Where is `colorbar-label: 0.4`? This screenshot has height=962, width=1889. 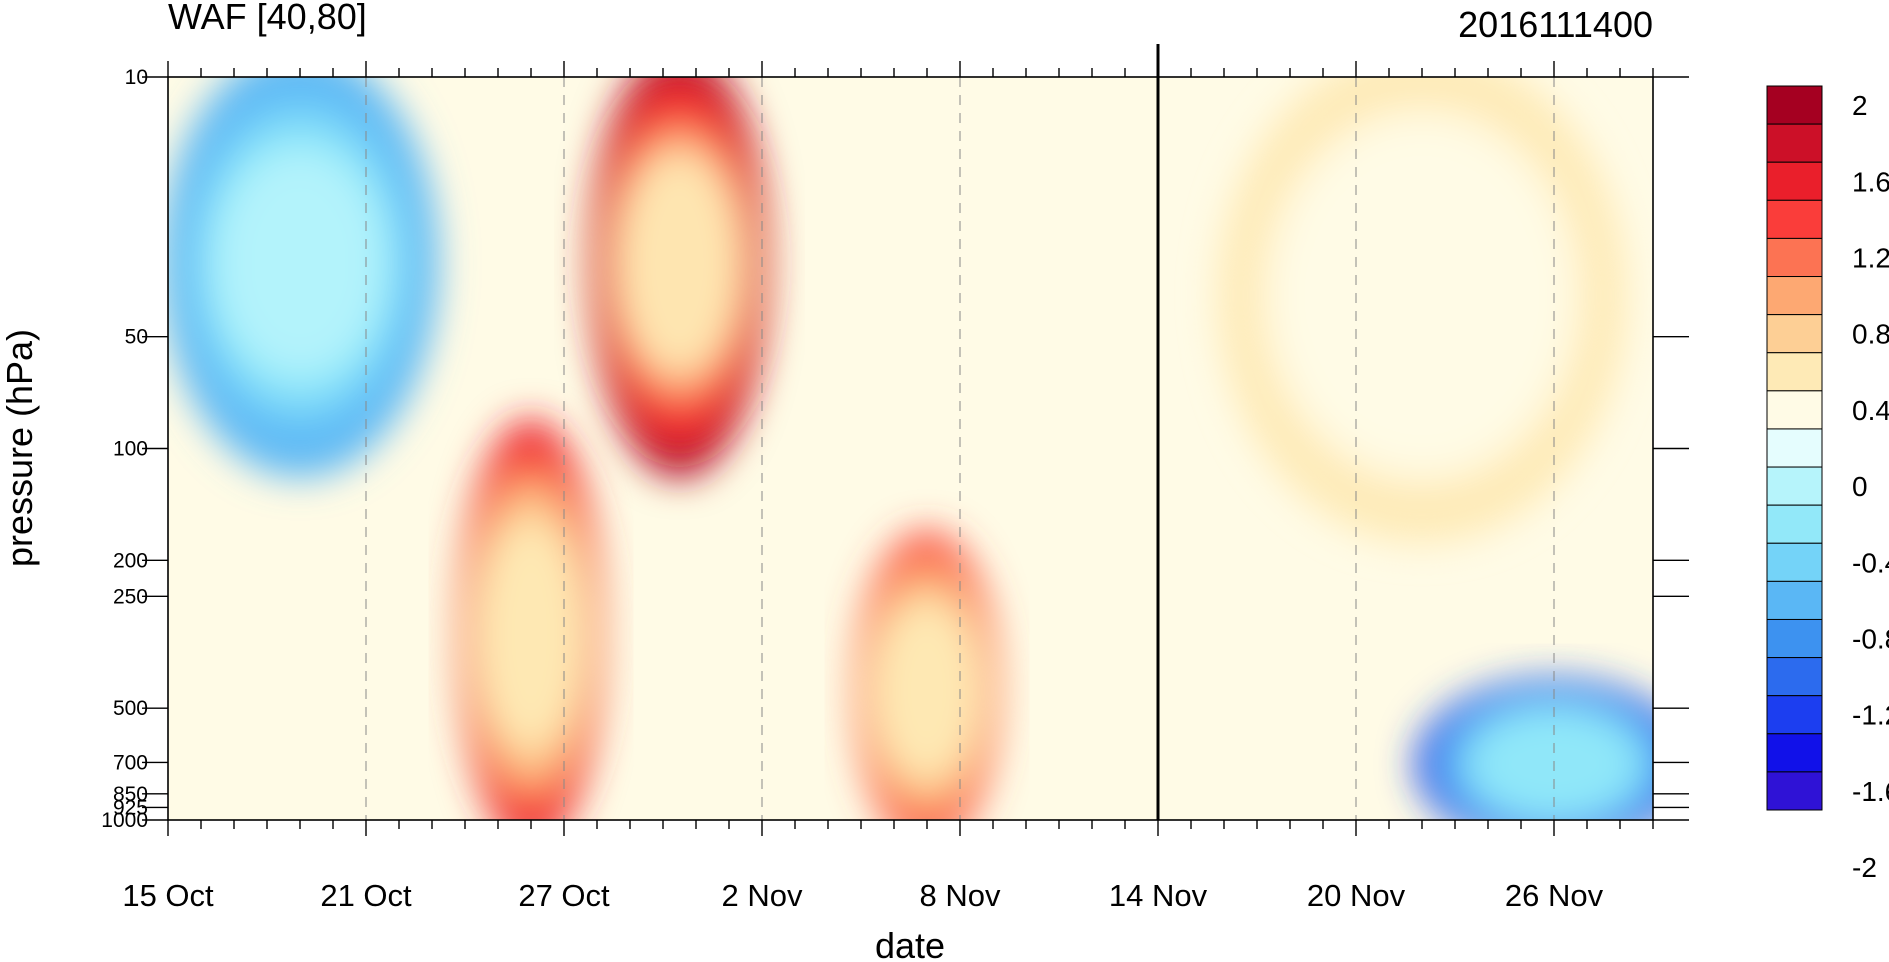
colorbar-label: 0.4 is located at coordinates (1870, 410).